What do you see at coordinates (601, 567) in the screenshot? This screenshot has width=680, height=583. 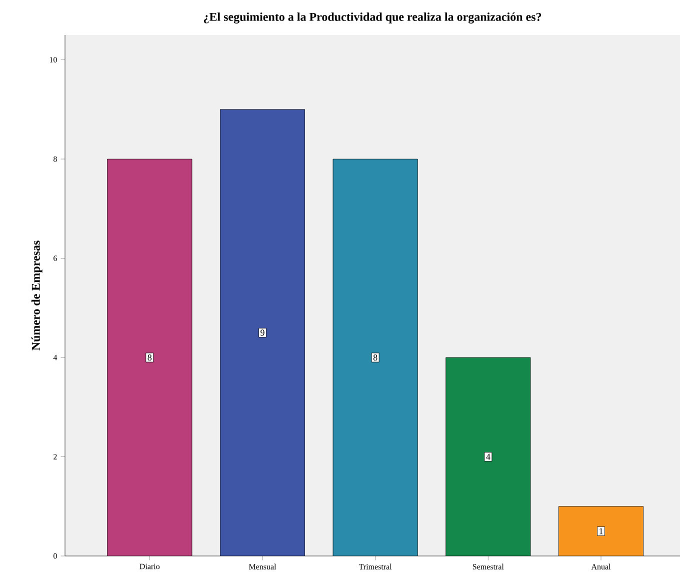 I see `x-tick-label: Anual` at bounding box center [601, 567].